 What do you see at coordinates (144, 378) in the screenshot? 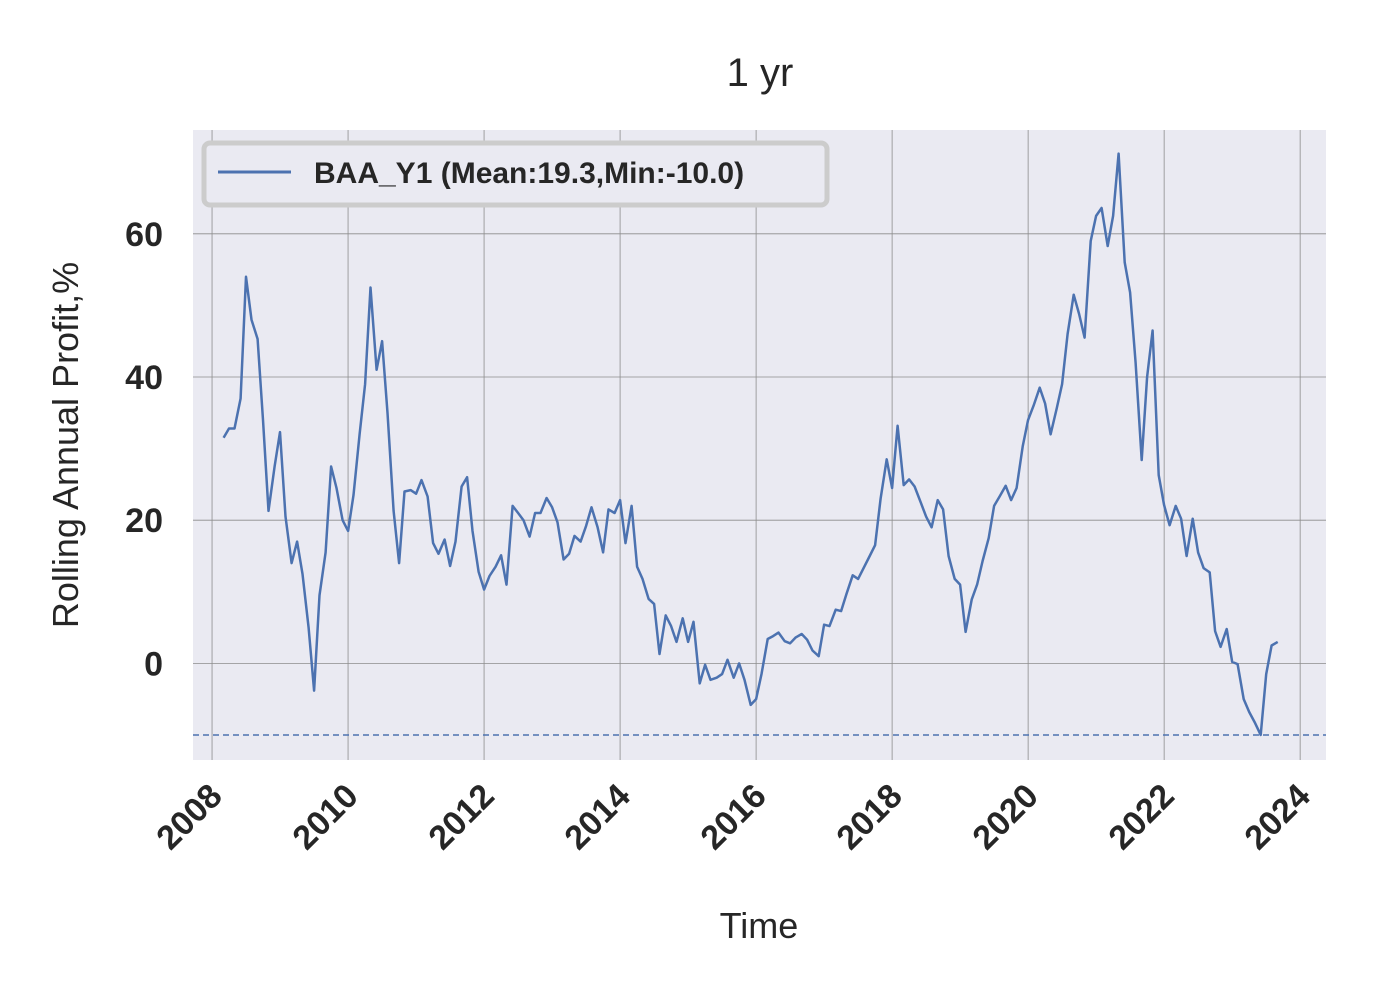
I see `y-tick-label: 40` at bounding box center [144, 378].